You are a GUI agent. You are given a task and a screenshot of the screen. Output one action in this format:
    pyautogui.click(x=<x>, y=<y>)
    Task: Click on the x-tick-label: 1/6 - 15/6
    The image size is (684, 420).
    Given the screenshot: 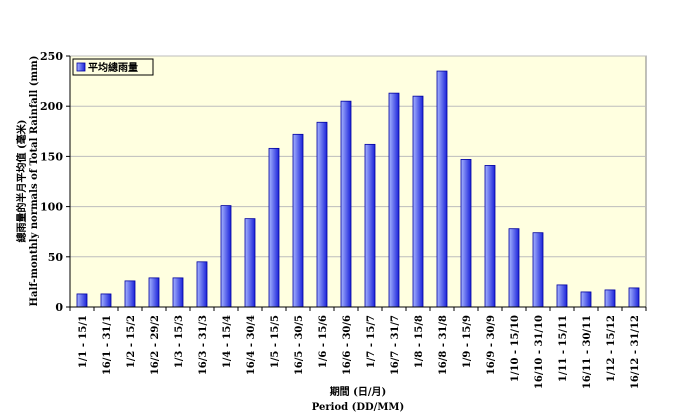 What is the action you would take?
    pyautogui.click(x=323, y=341)
    